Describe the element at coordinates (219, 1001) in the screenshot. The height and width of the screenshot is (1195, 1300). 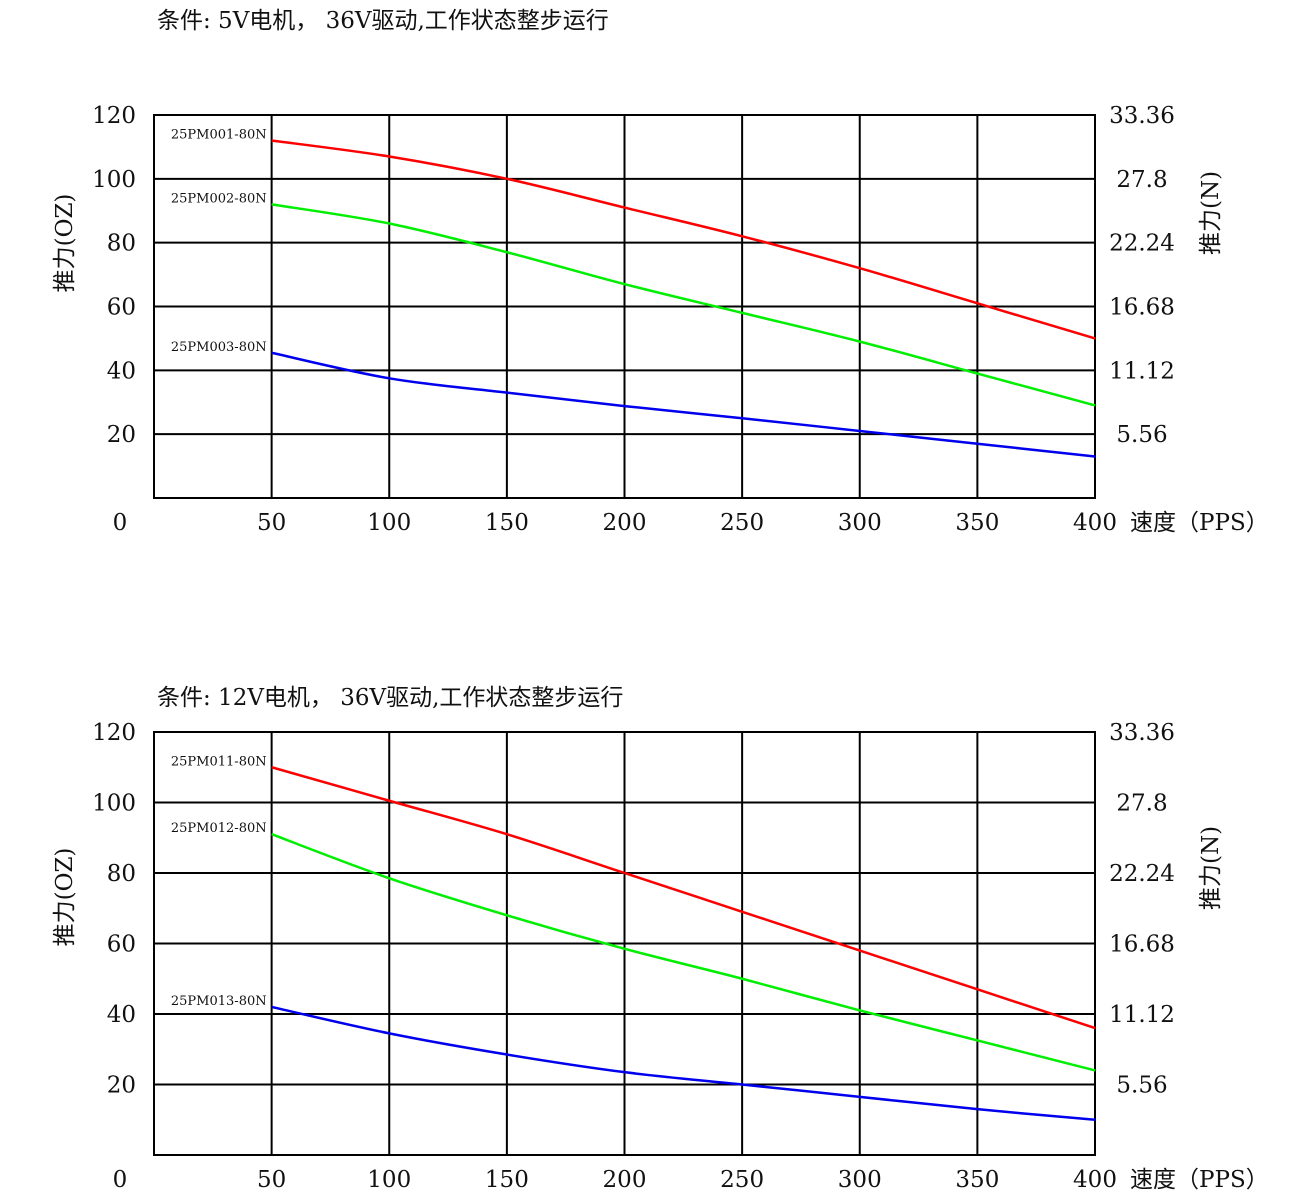
I see `series-label: 25PM013-80N` at that location.